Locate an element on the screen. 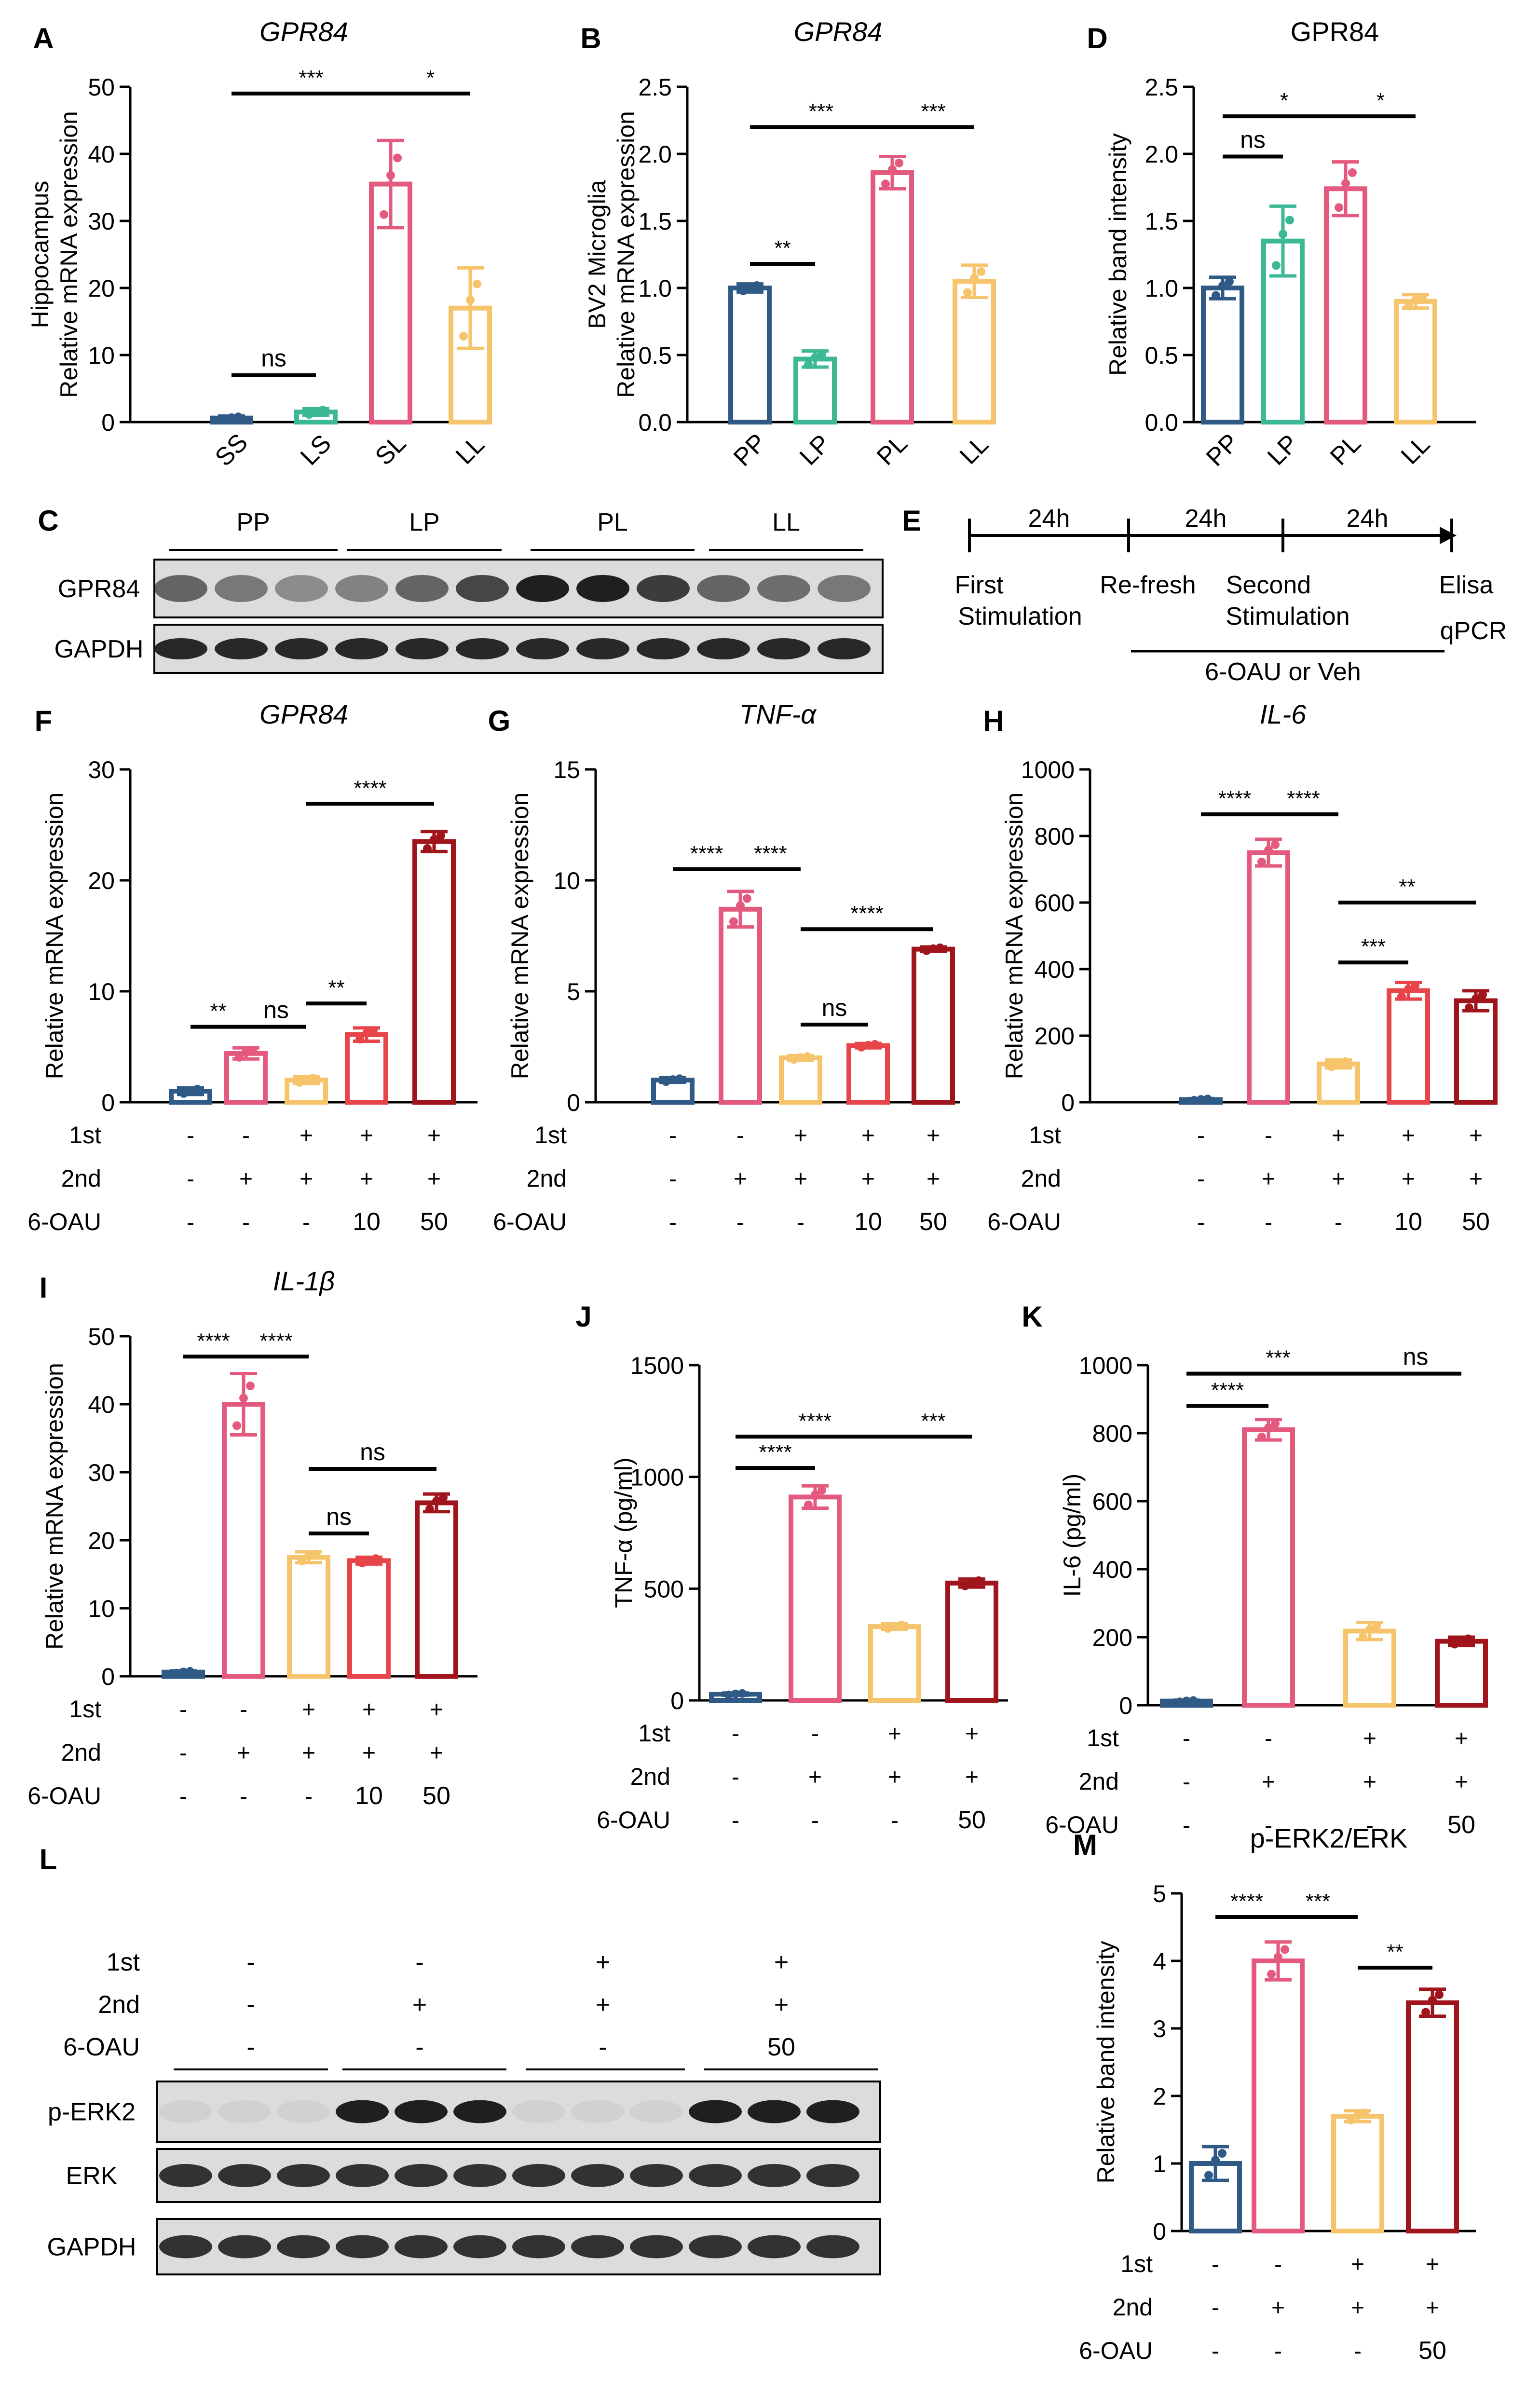  y-tick-label: 800 is located at coordinates (1055, 836).